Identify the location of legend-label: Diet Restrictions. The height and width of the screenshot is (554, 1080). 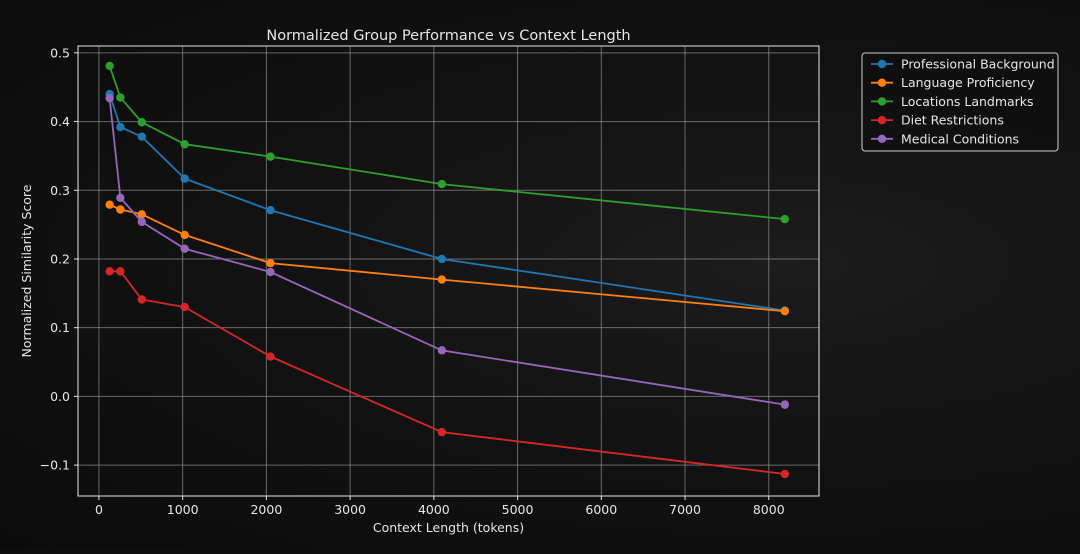
(952, 120).